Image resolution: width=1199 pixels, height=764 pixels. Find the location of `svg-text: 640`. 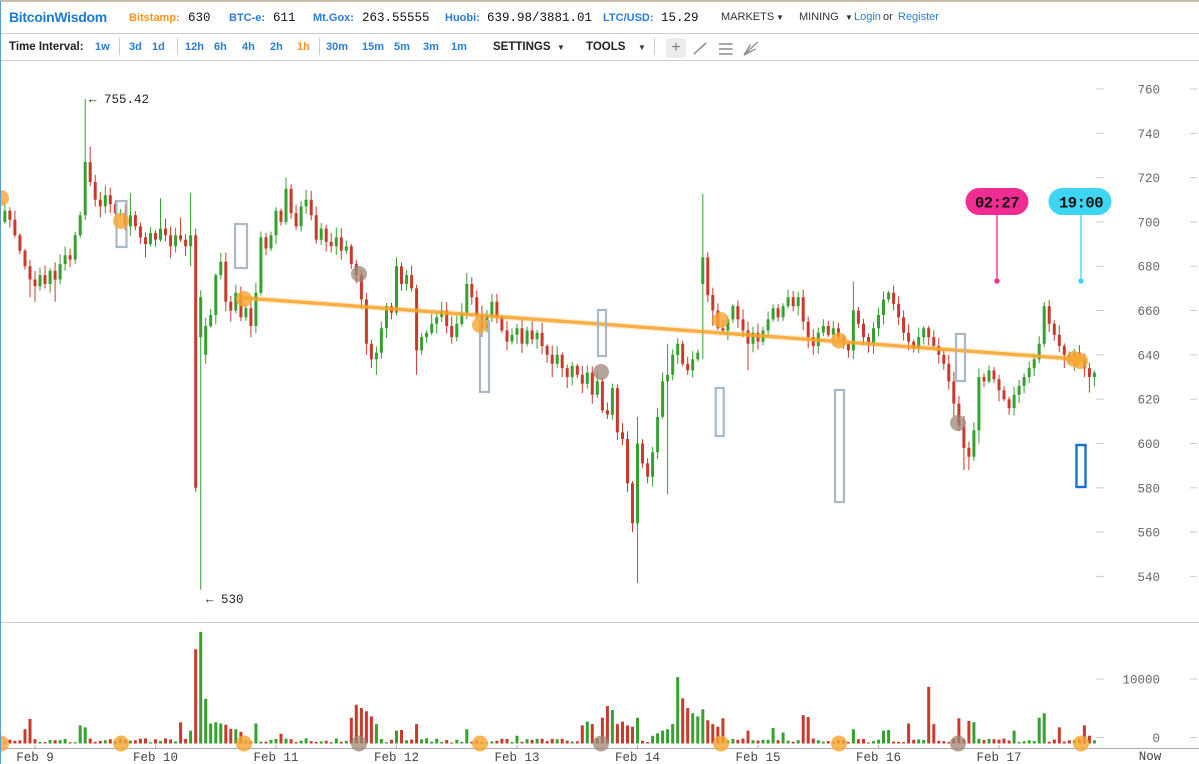

svg-text: 640 is located at coordinates (1148, 356).